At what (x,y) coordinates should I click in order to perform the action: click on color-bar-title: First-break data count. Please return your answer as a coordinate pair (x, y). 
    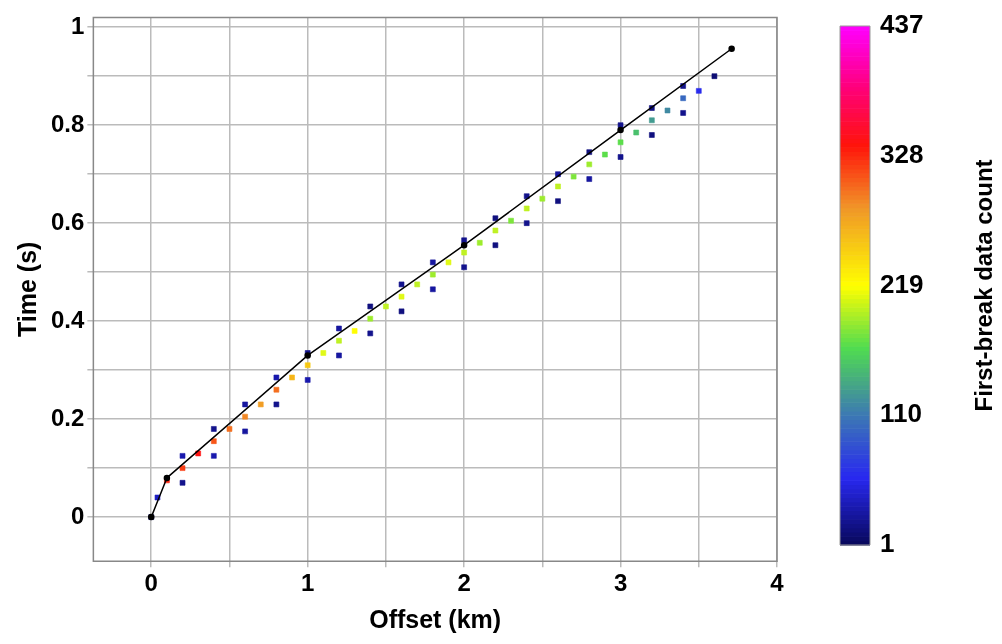
    Looking at the image, I should click on (983, 285).